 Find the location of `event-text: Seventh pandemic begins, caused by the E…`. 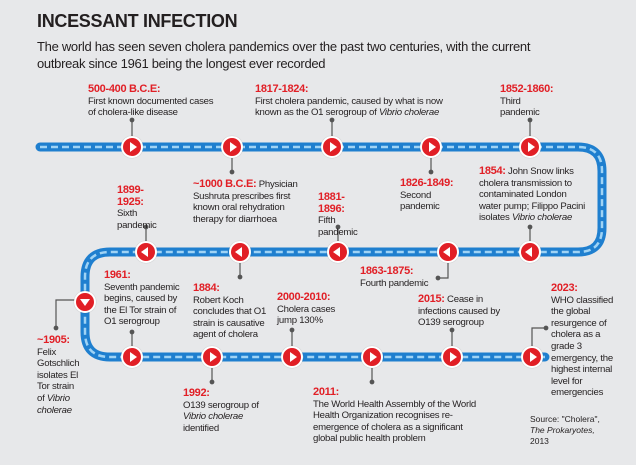

event-text: Seventh pandemic begins, caused by the E… is located at coordinates (142, 304).